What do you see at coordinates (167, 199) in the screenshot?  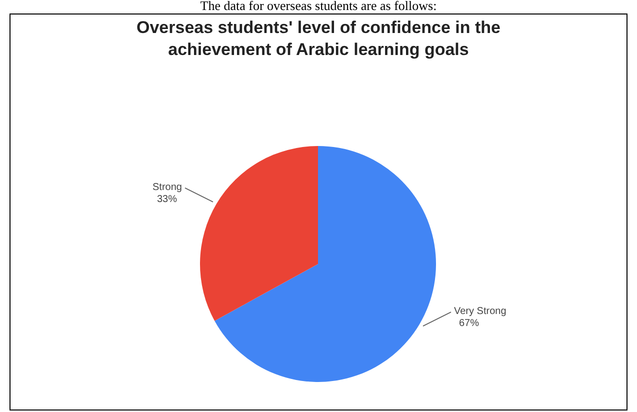 I see `data-label: 33%` at bounding box center [167, 199].